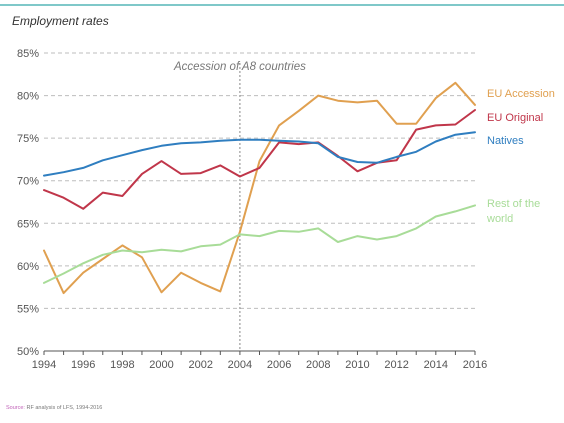 The height and width of the screenshot is (423, 564). I want to click on y-tick-label-70: 70%, so click(28, 182).